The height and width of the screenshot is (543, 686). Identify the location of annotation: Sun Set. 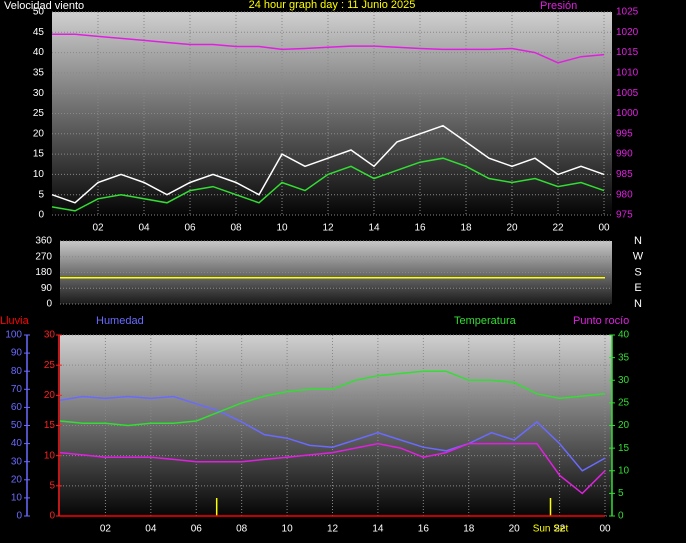
(551, 529).